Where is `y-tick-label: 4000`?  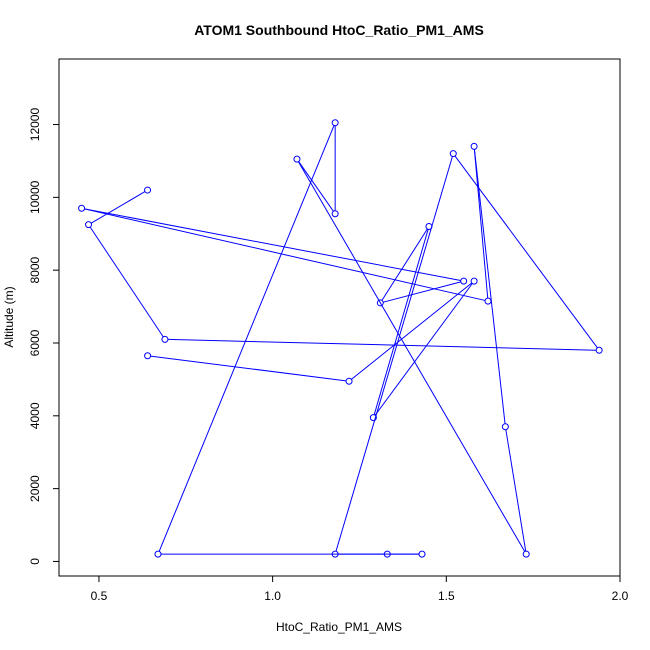 y-tick-label: 4000 is located at coordinates (35, 415).